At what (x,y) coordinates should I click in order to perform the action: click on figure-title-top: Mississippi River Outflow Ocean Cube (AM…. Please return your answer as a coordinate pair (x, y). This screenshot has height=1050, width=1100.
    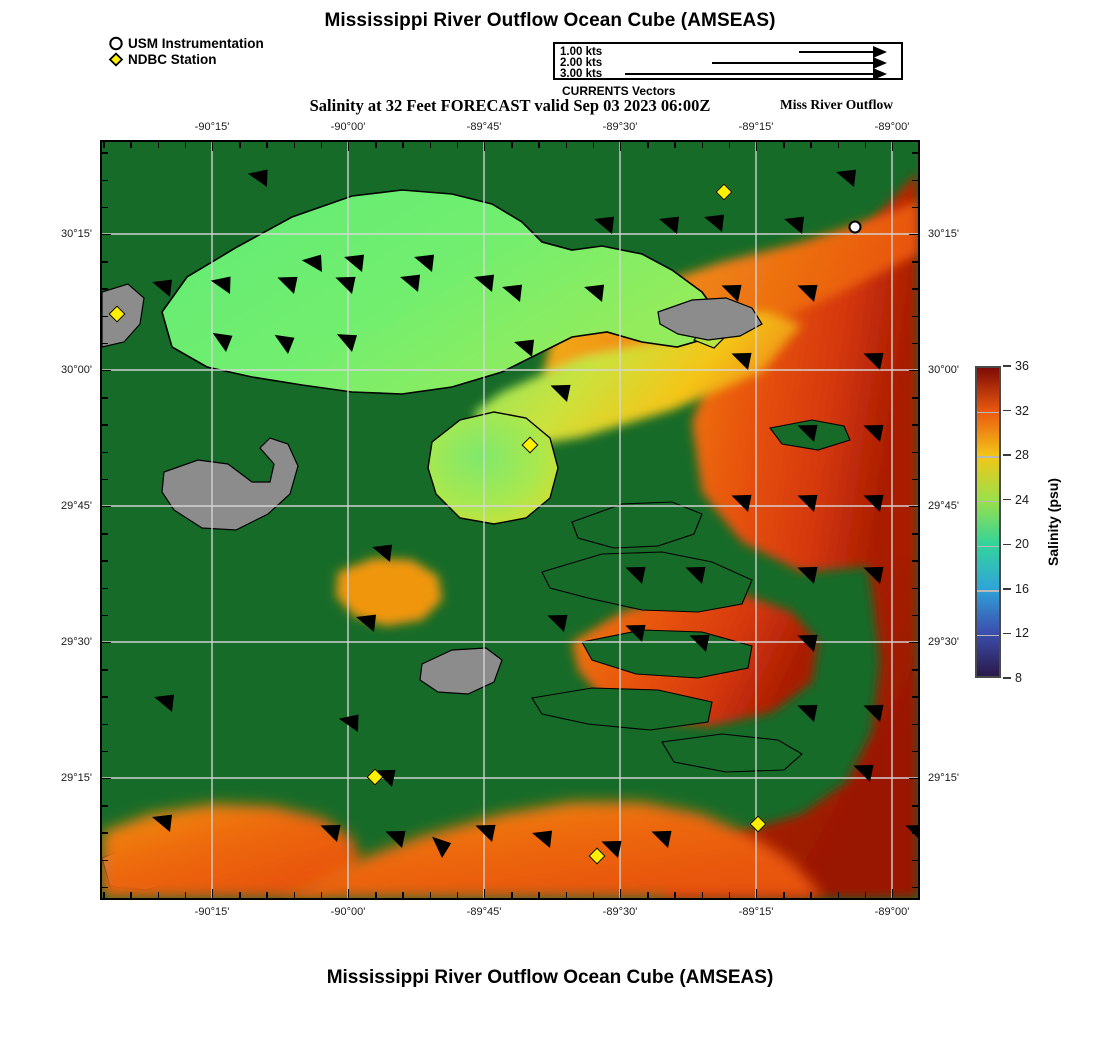
    Looking at the image, I should click on (550, 20).